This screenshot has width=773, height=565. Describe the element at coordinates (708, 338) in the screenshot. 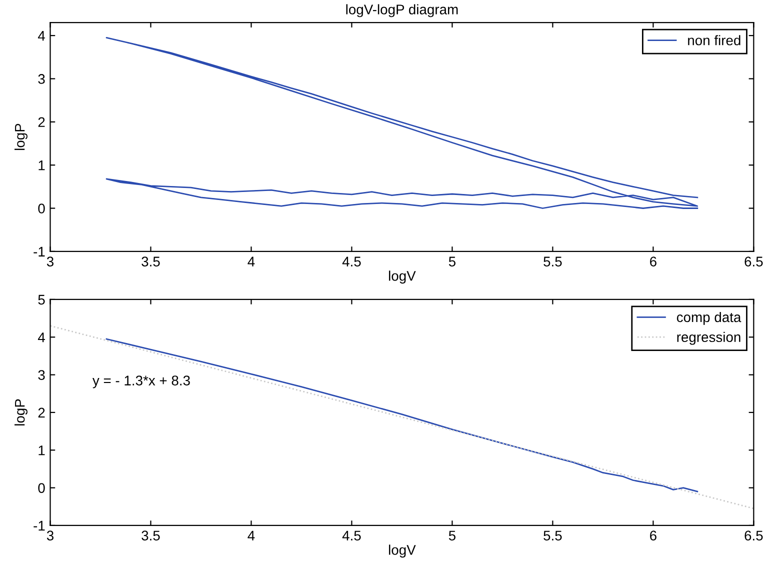

I see `legend-label: regression` at that location.